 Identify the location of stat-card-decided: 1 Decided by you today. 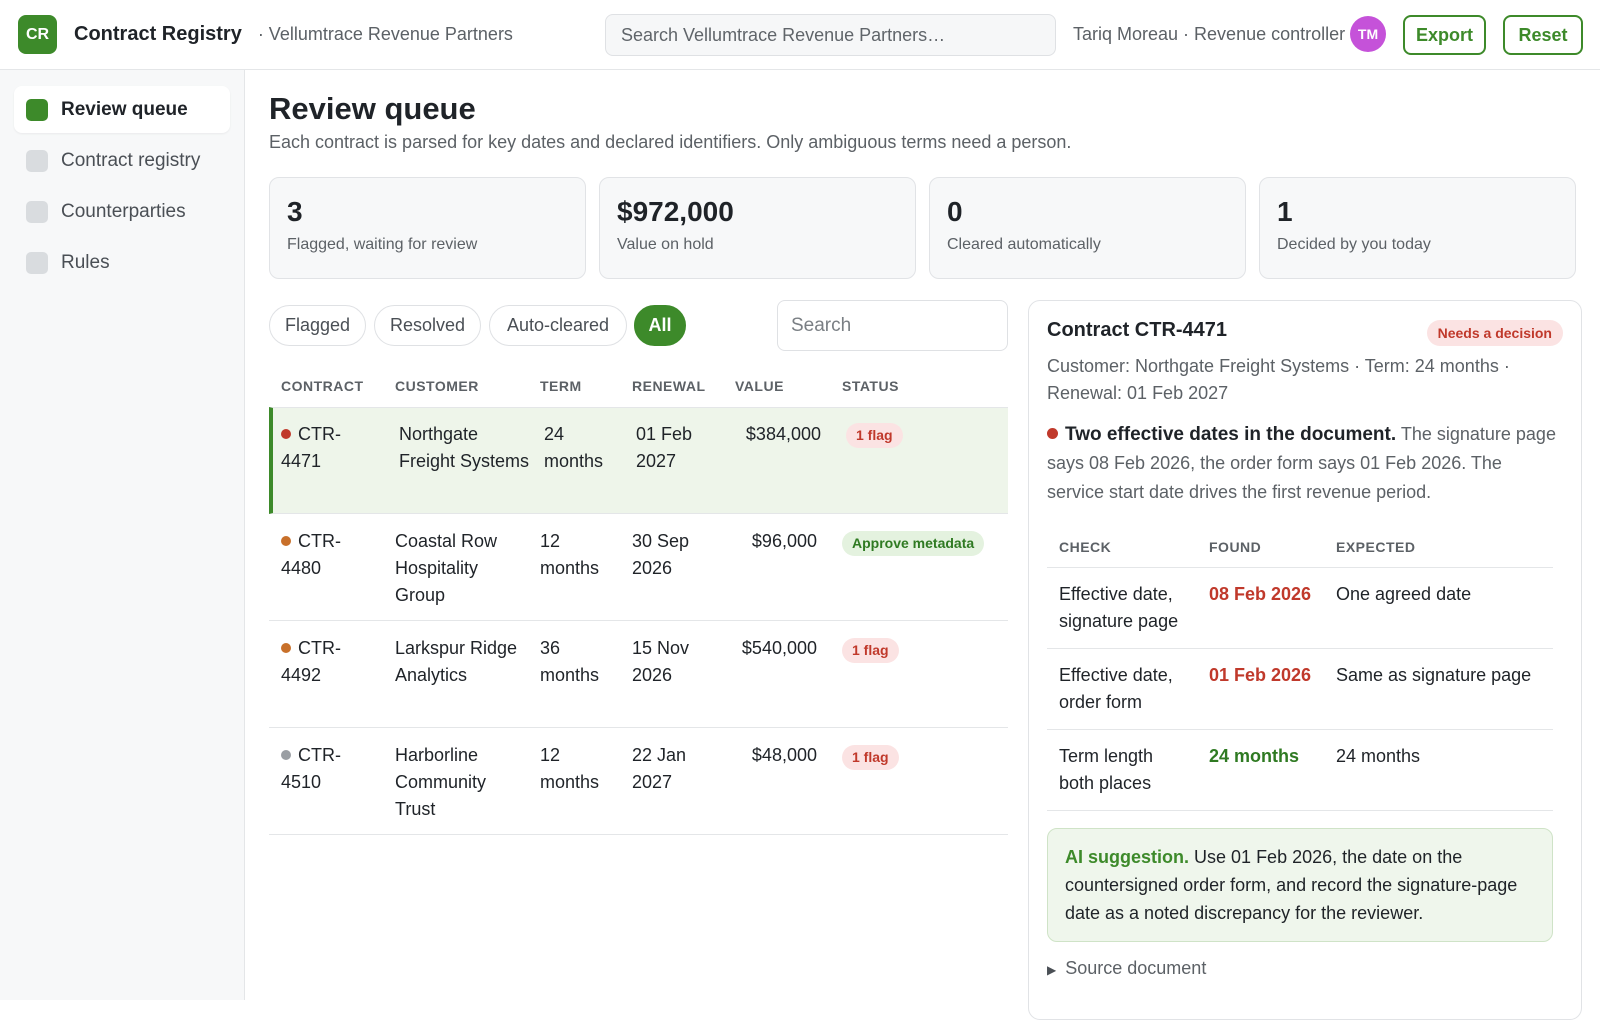
(1417, 228).